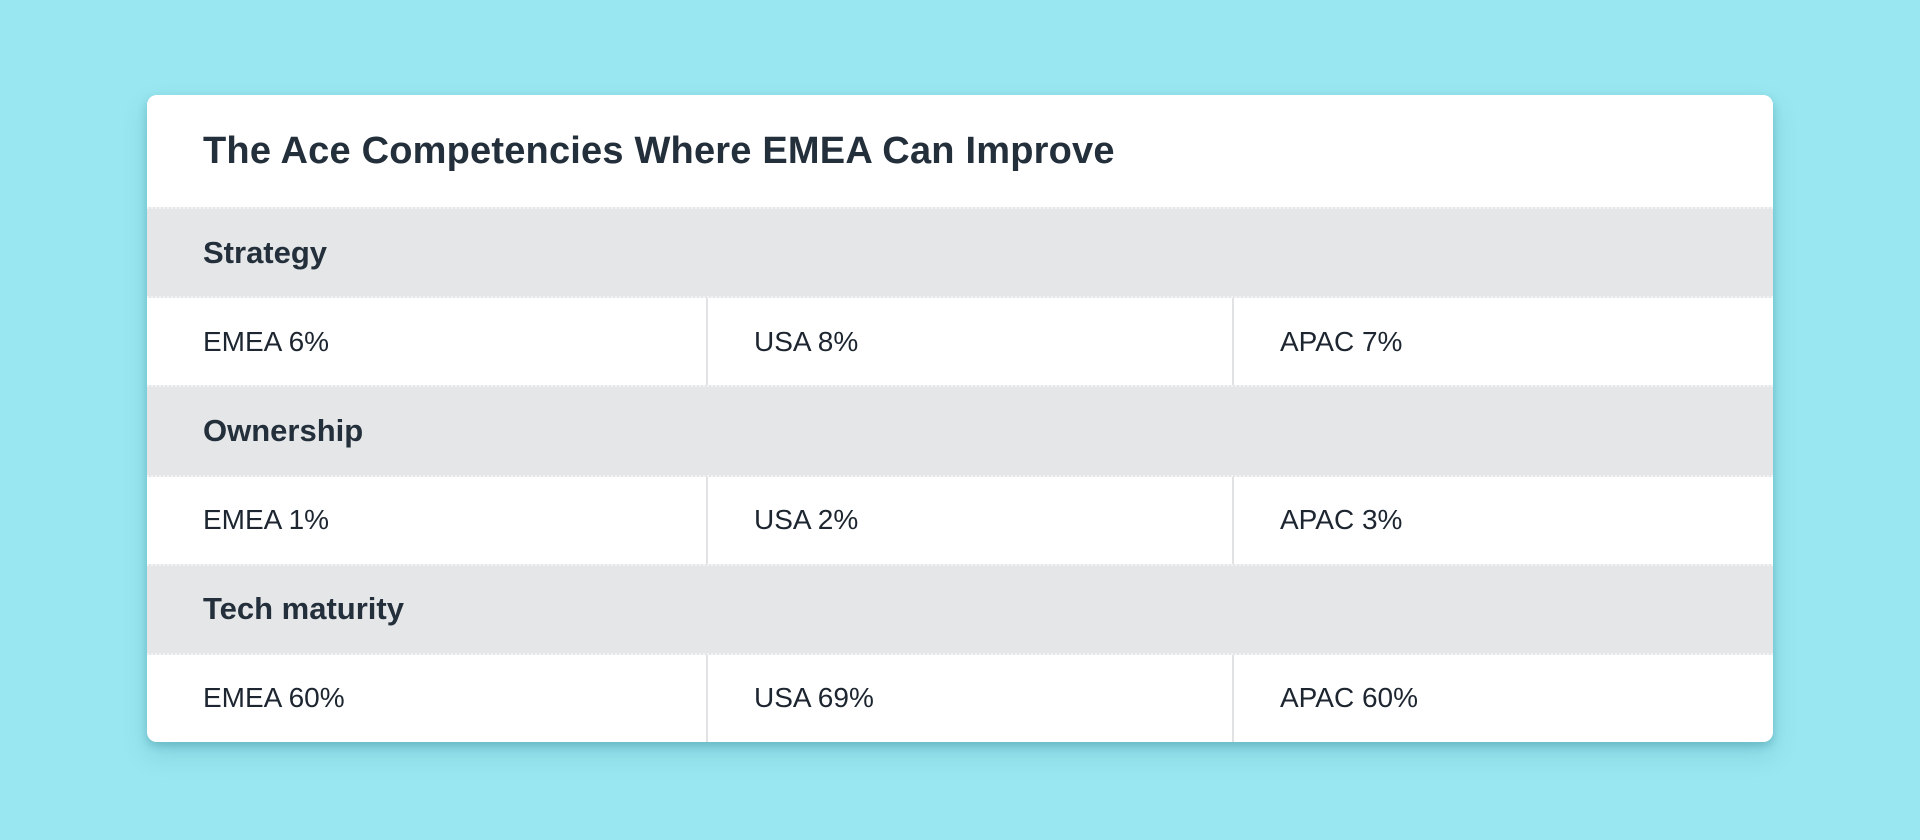 This screenshot has height=840, width=1920. What do you see at coordinates (960, 253) in the screenshot?
I see `section-header-strategy: Strategy` at bounding box center [960, 253].